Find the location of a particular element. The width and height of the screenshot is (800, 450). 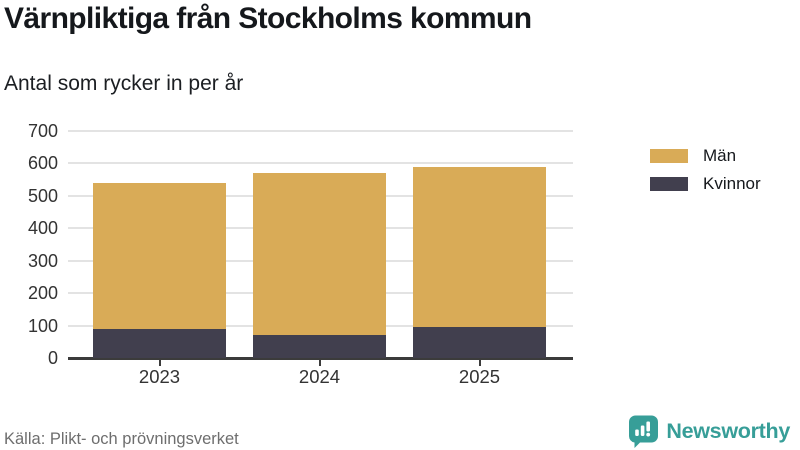

x-tick-label-2025: 2025 is located at coordinates (479, 376).